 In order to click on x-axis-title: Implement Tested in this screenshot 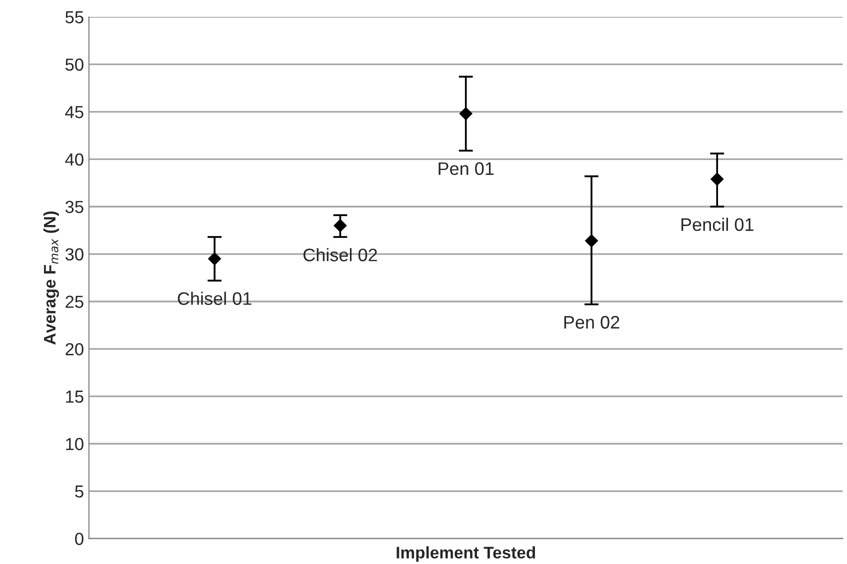, I will do `click(465, 554)`.